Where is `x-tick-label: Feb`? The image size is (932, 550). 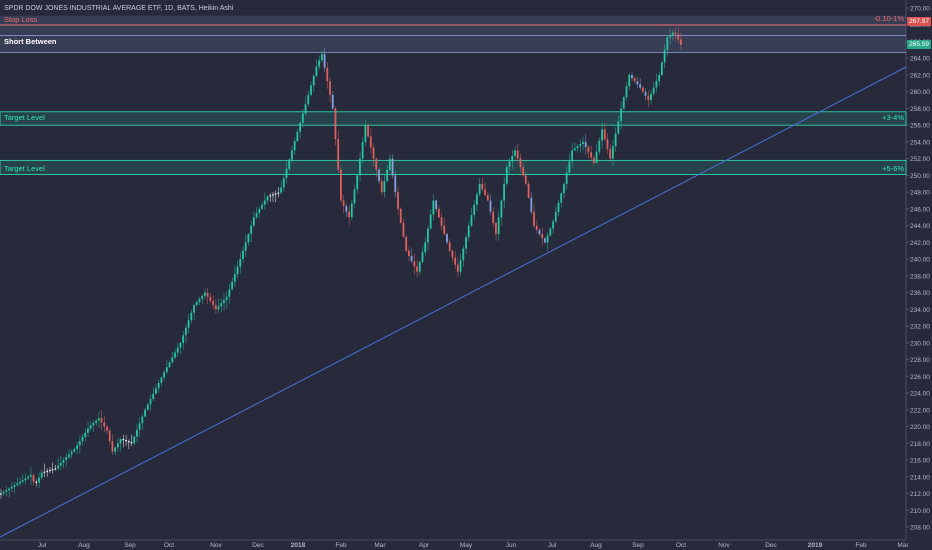
x-tick-label: Feb is located at coordinates (861, 545).